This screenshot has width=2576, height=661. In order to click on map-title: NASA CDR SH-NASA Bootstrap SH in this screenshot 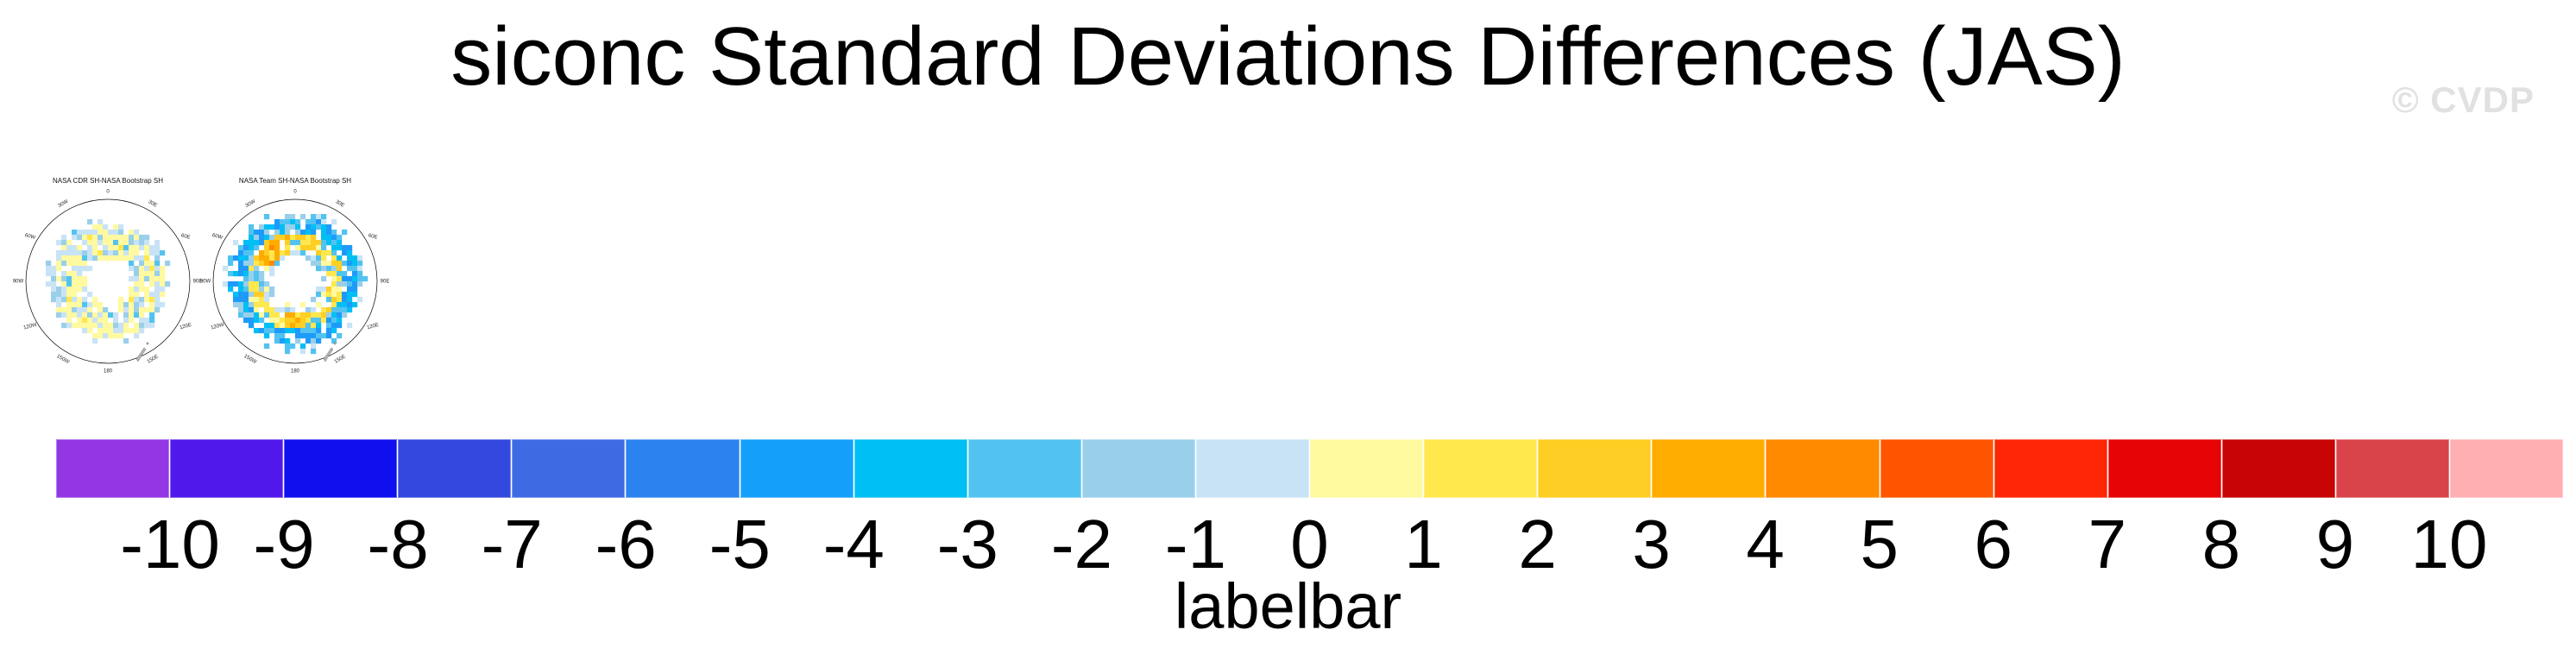, I will do `click(108, 181)`.